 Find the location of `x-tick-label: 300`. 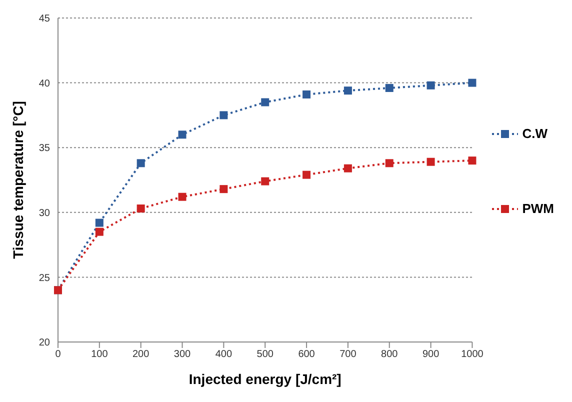

x-tick-label: 300 is located at coordinates (183, 354).